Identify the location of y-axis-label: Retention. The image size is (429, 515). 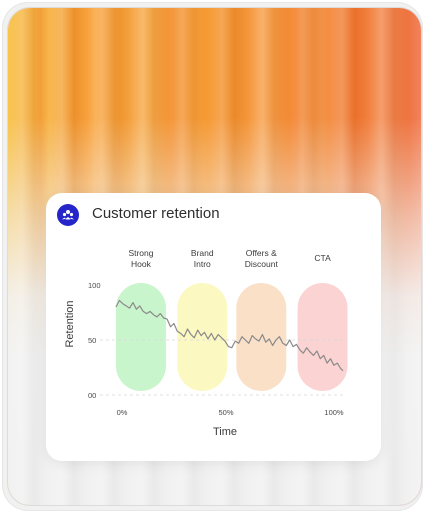
(70, 323).